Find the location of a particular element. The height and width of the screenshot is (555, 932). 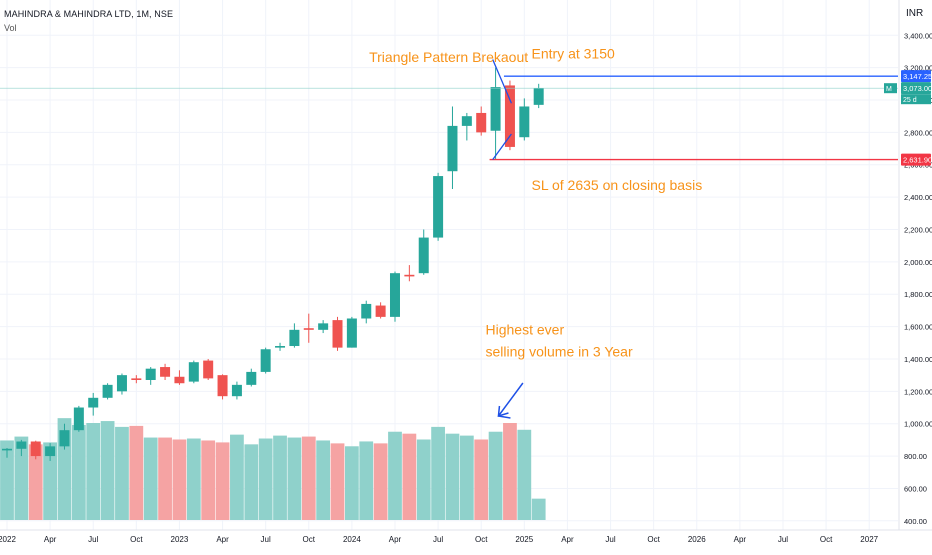

time-tick-label: 2026 is located at coordinates (697, 539).